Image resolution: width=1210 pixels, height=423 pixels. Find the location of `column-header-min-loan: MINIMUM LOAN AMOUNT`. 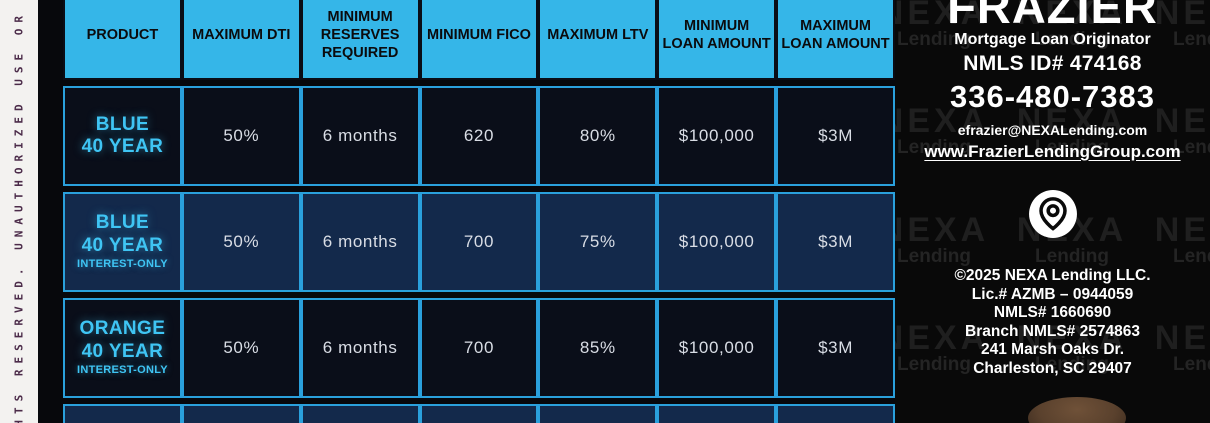

column-header-min-loan: MINIMUM LOAN AMOUNT is located at coordinates (717, 40).